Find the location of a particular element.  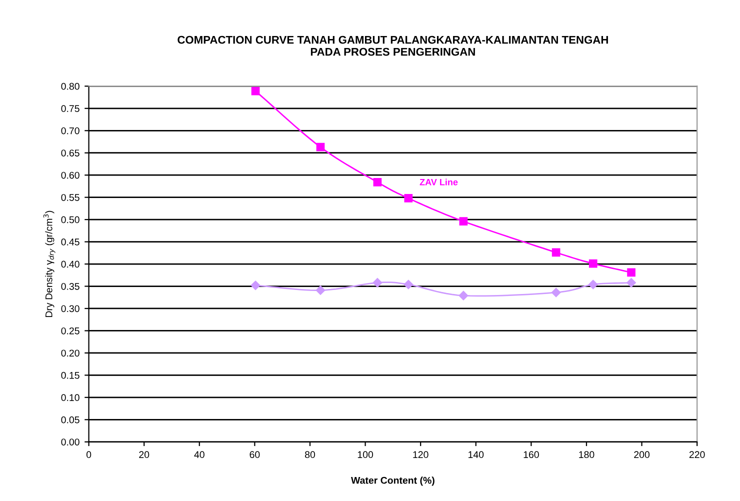

y-tick-label: 0.40 is located at coordinates (70, 264).